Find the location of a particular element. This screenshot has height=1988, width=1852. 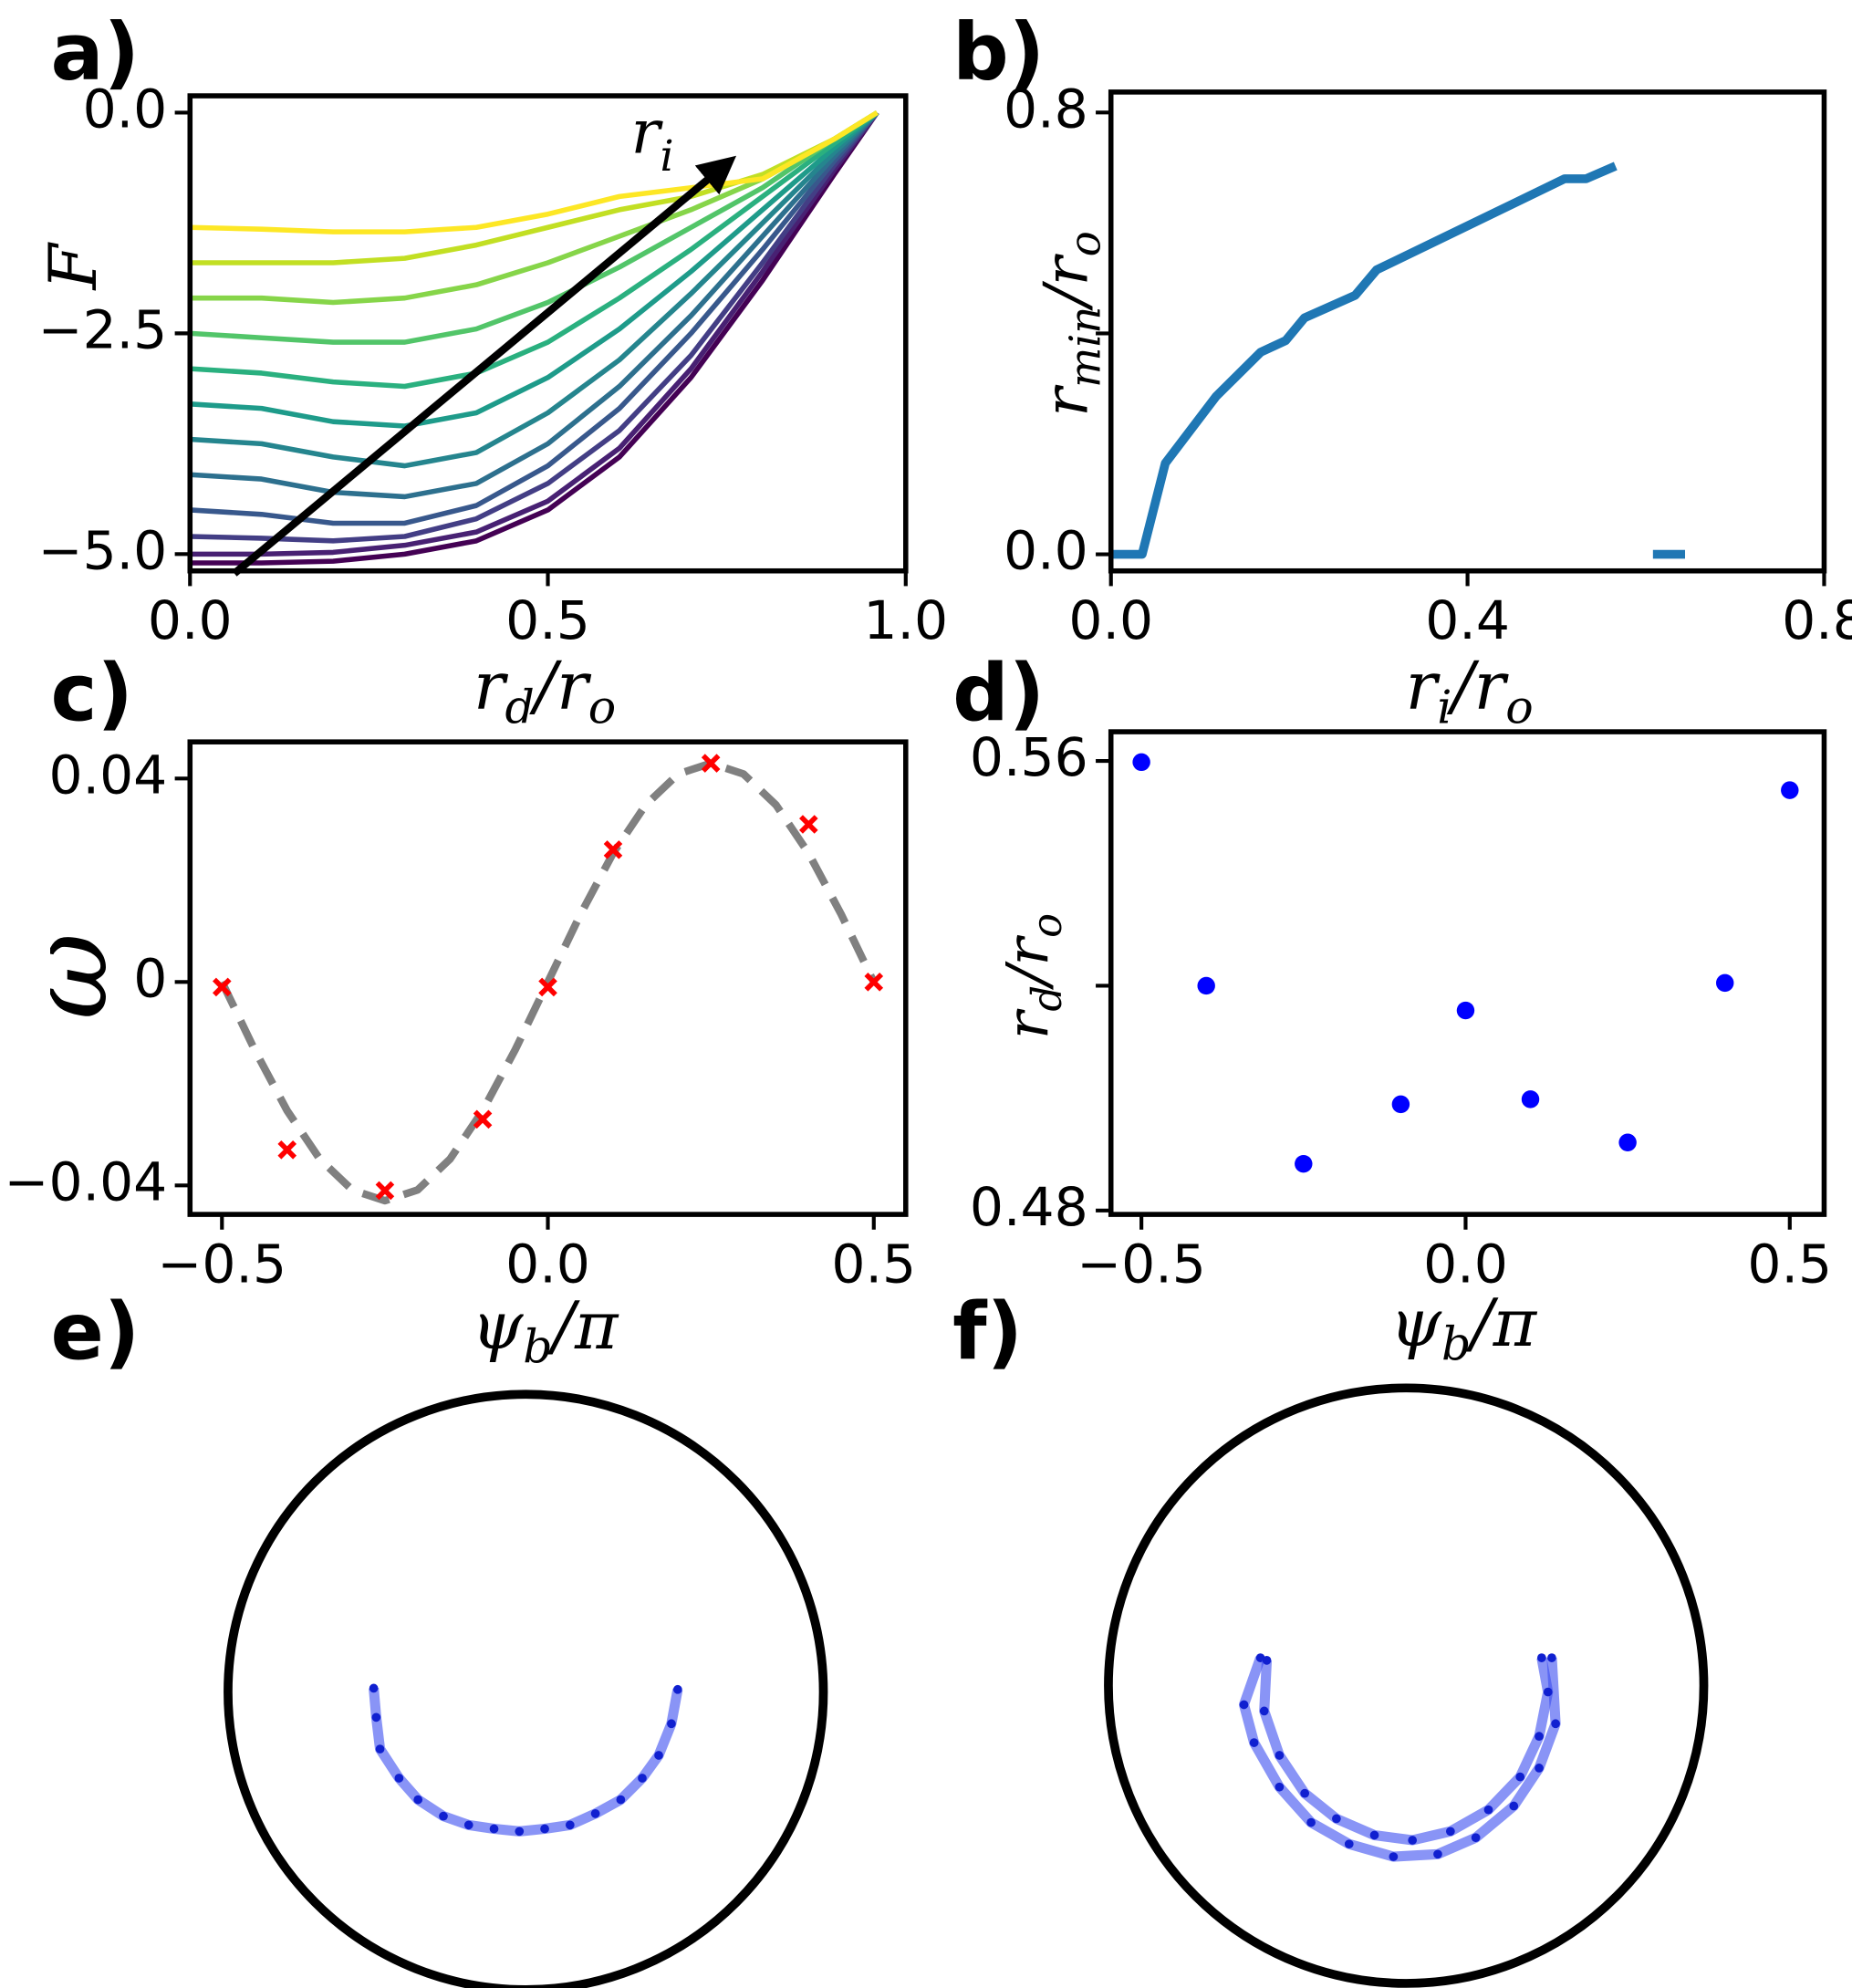

label-part: /r is located at coordinates (1477, 687).